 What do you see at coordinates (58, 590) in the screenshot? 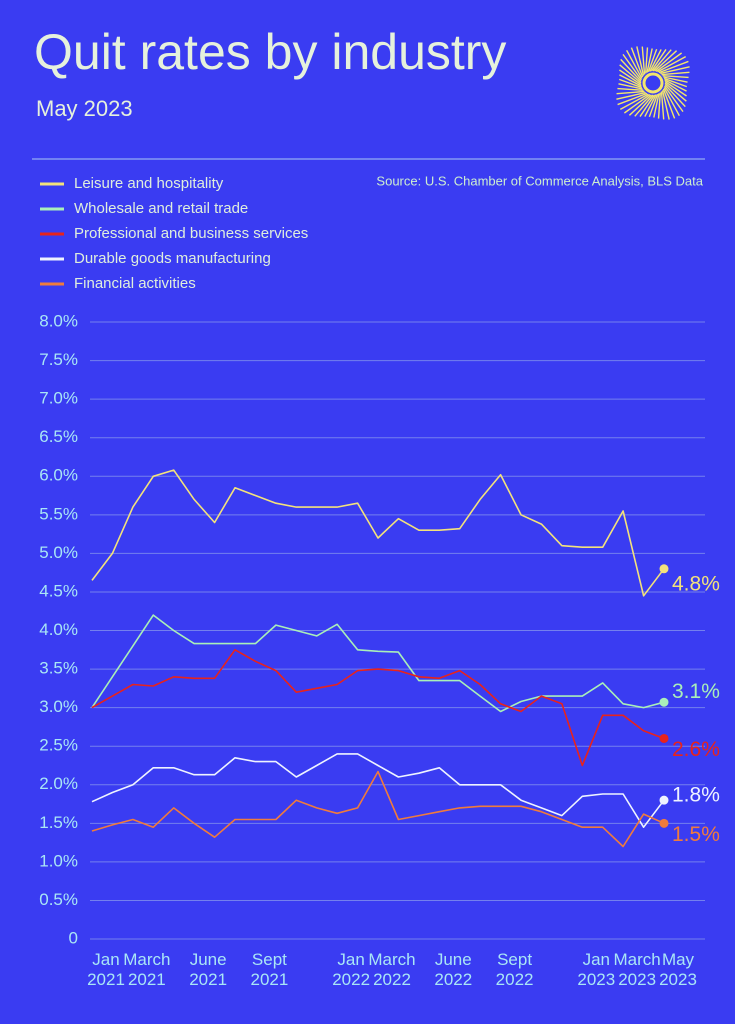
I see `y-tick-label: 4.5%` at bounding box center [58, 590].